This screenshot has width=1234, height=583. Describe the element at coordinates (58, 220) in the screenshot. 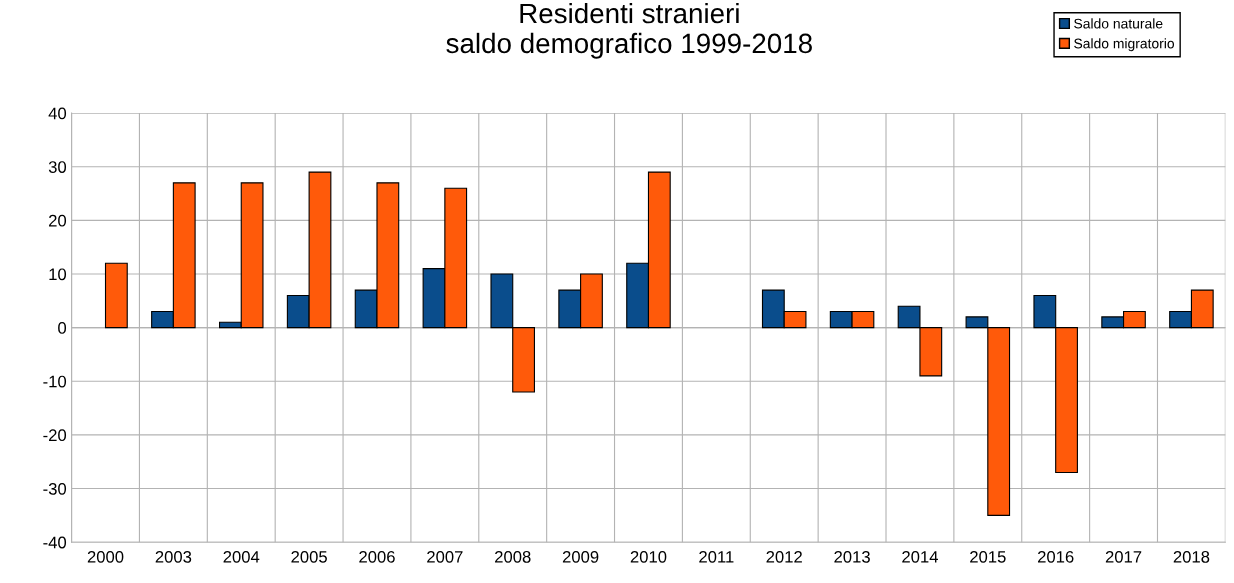

I see `y-tick-label: 20` at that location.